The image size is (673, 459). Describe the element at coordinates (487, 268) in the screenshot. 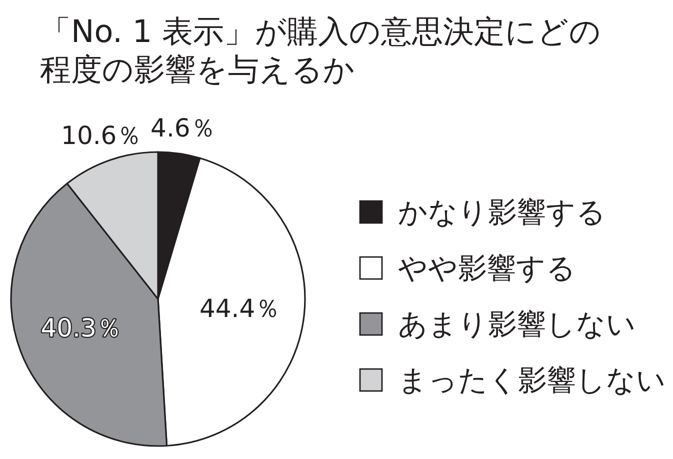

I see `legend-label: やや影響する` at that location.